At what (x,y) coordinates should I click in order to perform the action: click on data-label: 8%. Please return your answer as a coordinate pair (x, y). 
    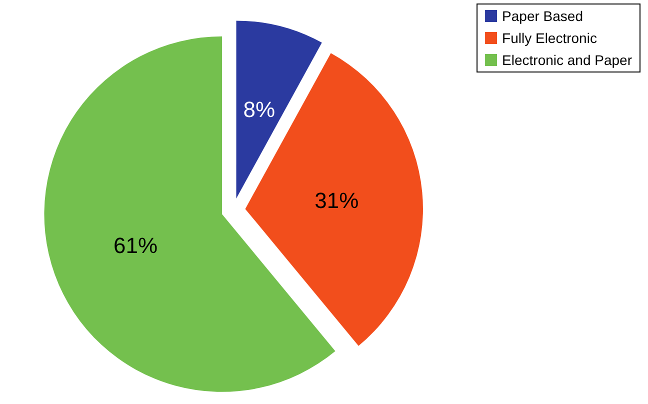
    Looking at the image, I should click on (259, 109).